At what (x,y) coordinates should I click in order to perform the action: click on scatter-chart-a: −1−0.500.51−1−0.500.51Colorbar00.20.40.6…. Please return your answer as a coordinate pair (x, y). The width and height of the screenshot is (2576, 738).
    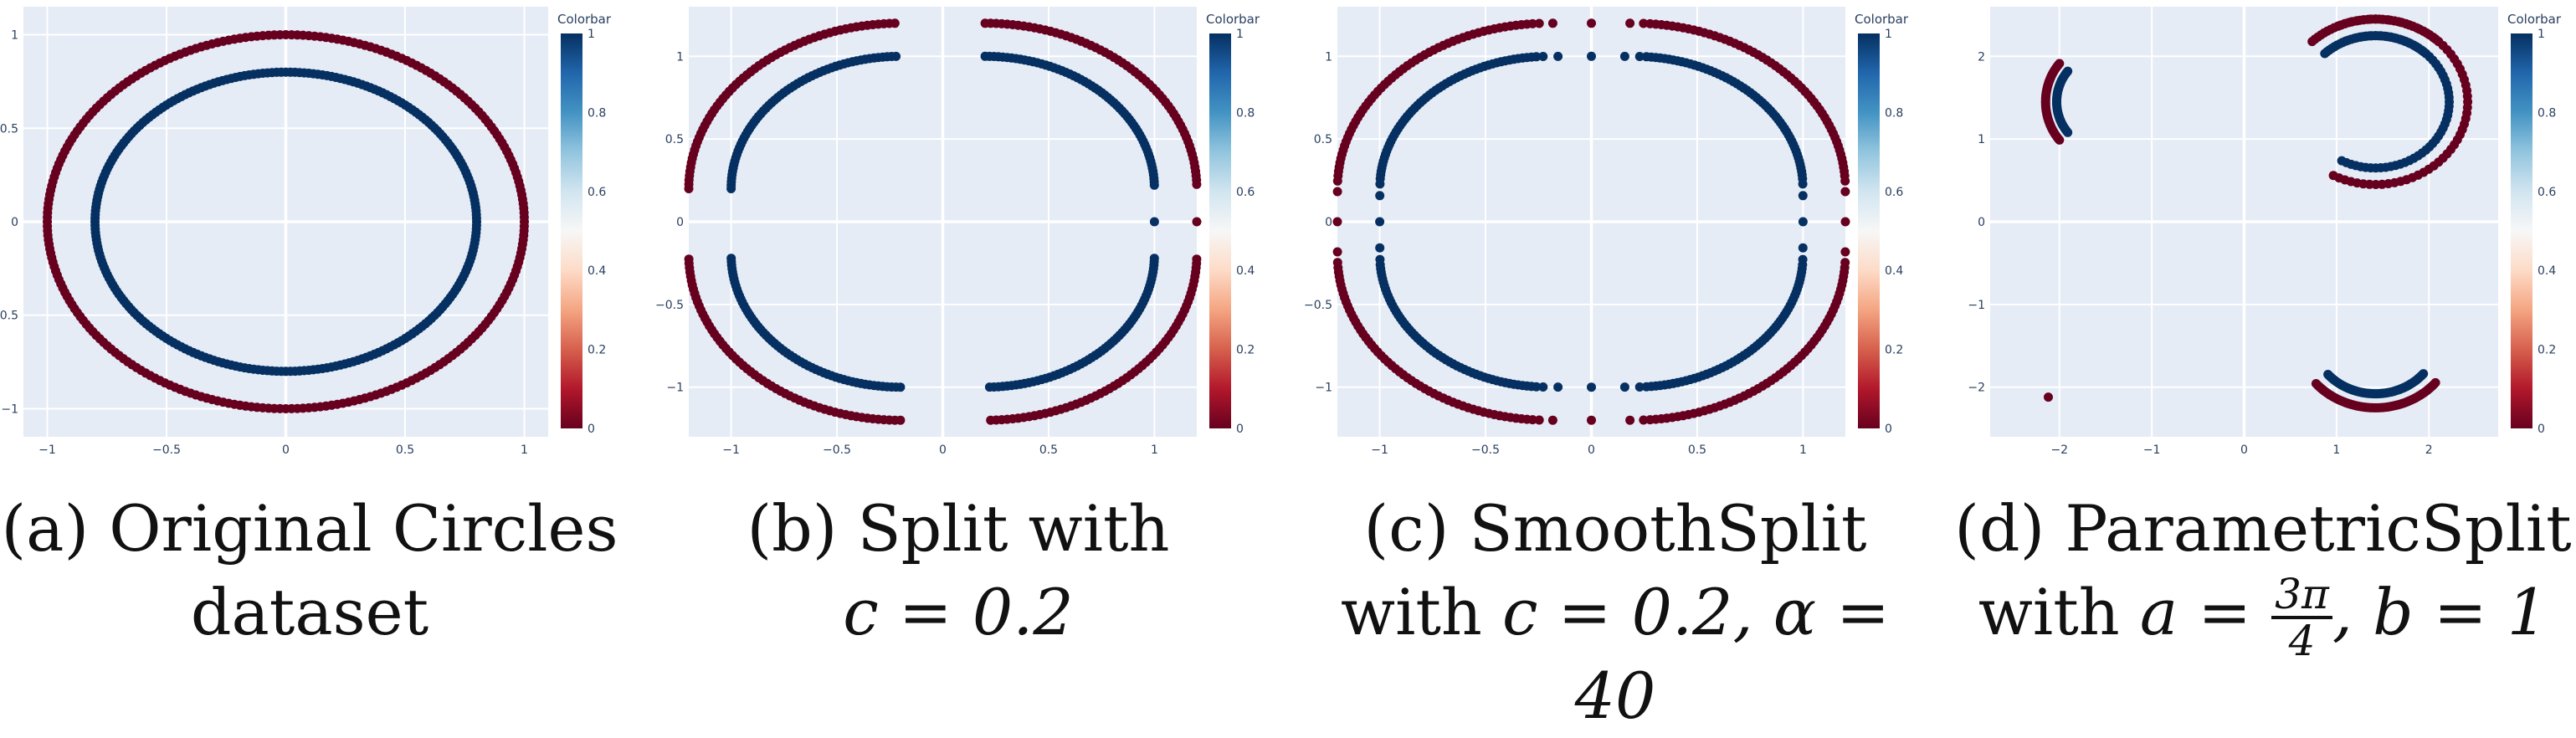
    Looking at the image, I should click on (306, 232).